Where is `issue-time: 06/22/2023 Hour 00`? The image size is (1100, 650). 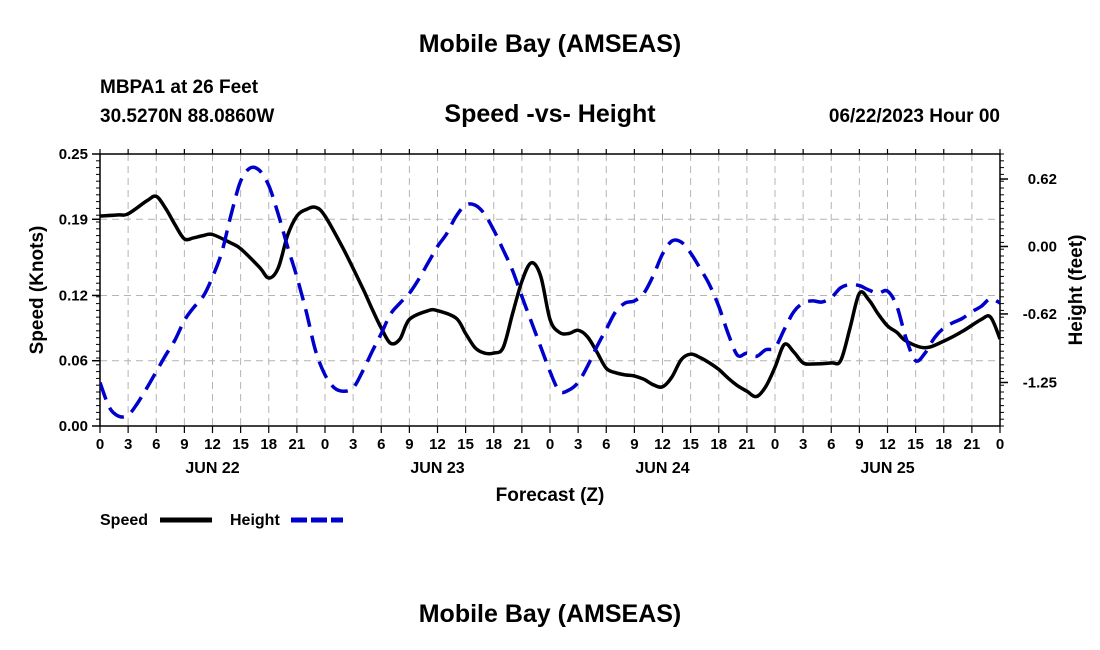 issue-time: 06/22/2023 Hour 00 is located at coordinates (914, 116).